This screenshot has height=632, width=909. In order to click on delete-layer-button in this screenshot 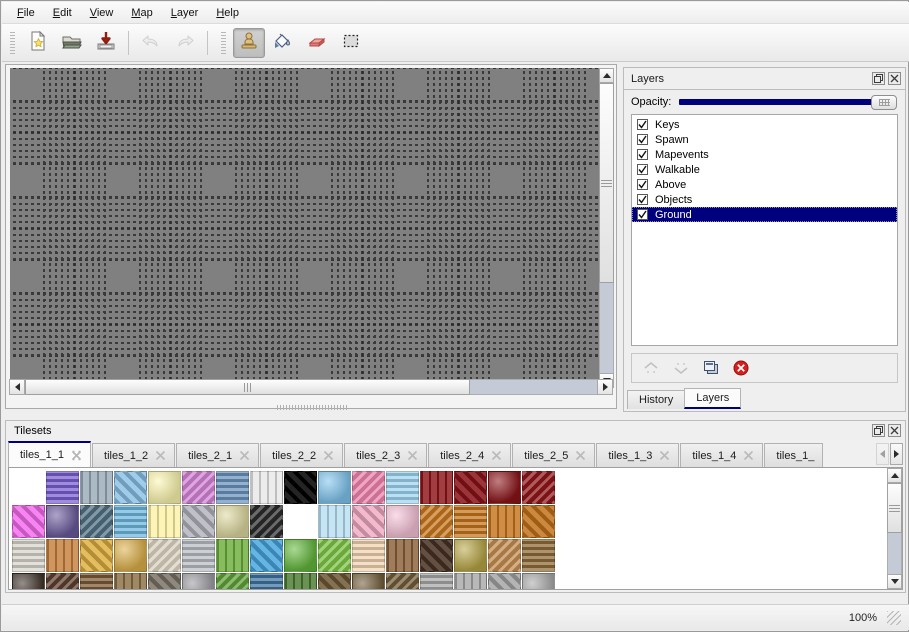, I will do `click(741, 368)`.